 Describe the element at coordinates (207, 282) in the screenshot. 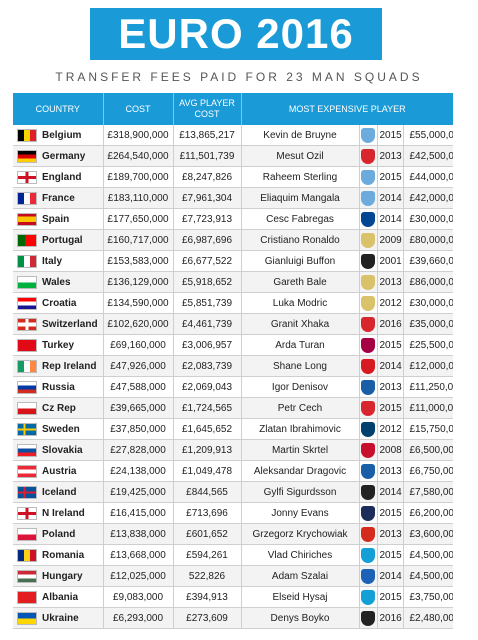

I see `avg-cost-cell: £5,918,652` at that location.